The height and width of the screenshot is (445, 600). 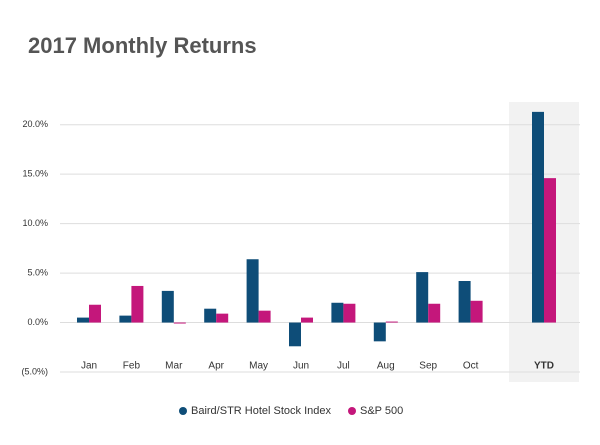 I want to click on y-tick-label: 5.0%, so click(x=37, y=272).